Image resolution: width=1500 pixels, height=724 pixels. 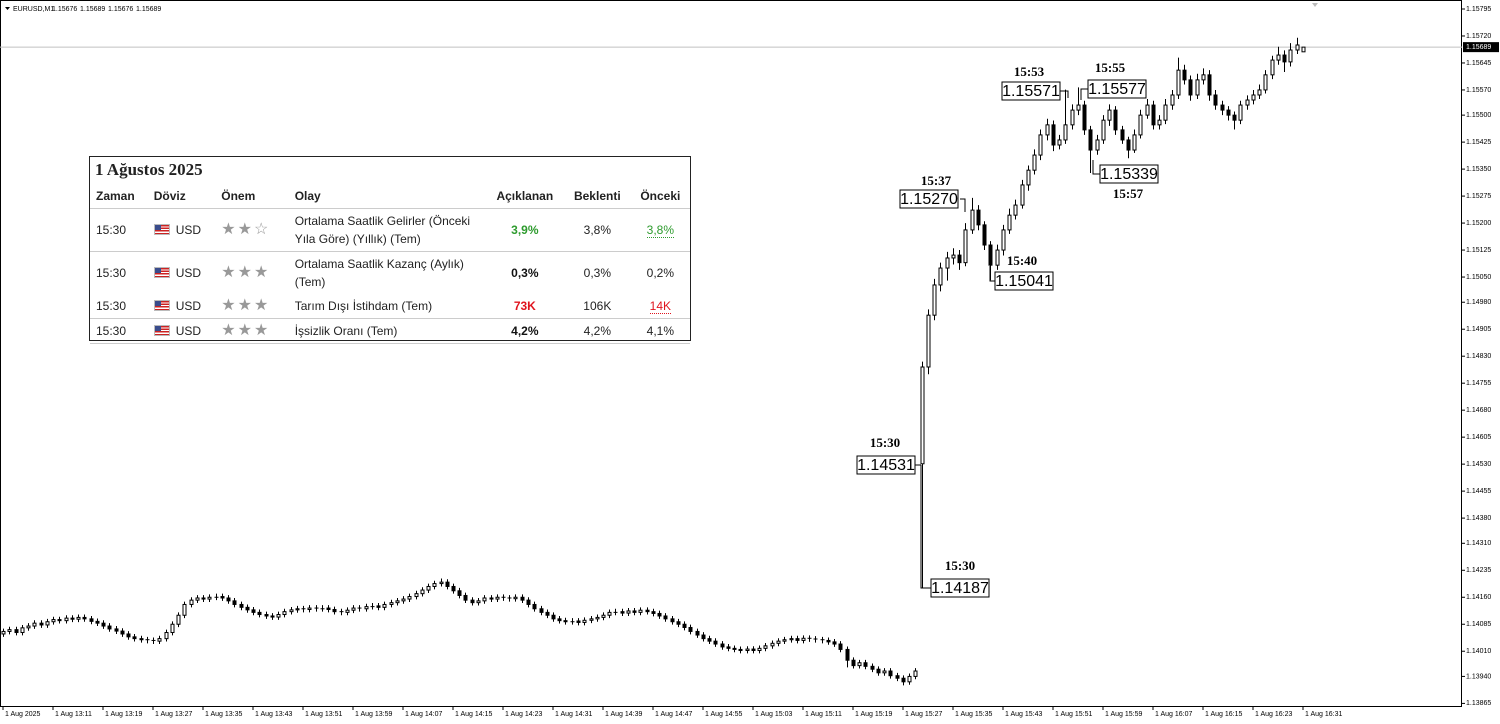 I want to click on x-tick-label: 1 Aug 13:11, so click(x=73, y=714).